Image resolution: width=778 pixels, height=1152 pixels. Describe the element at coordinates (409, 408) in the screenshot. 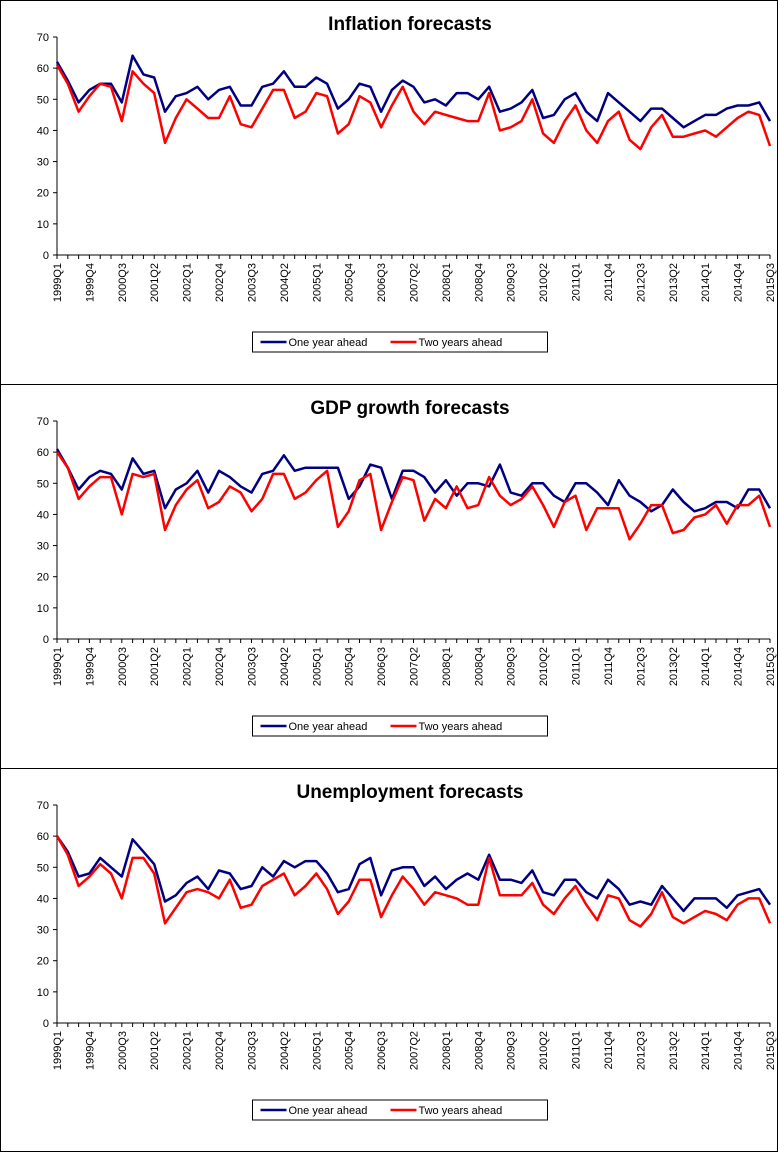

I see `chart-title: GDP growth forecasts` at that location.